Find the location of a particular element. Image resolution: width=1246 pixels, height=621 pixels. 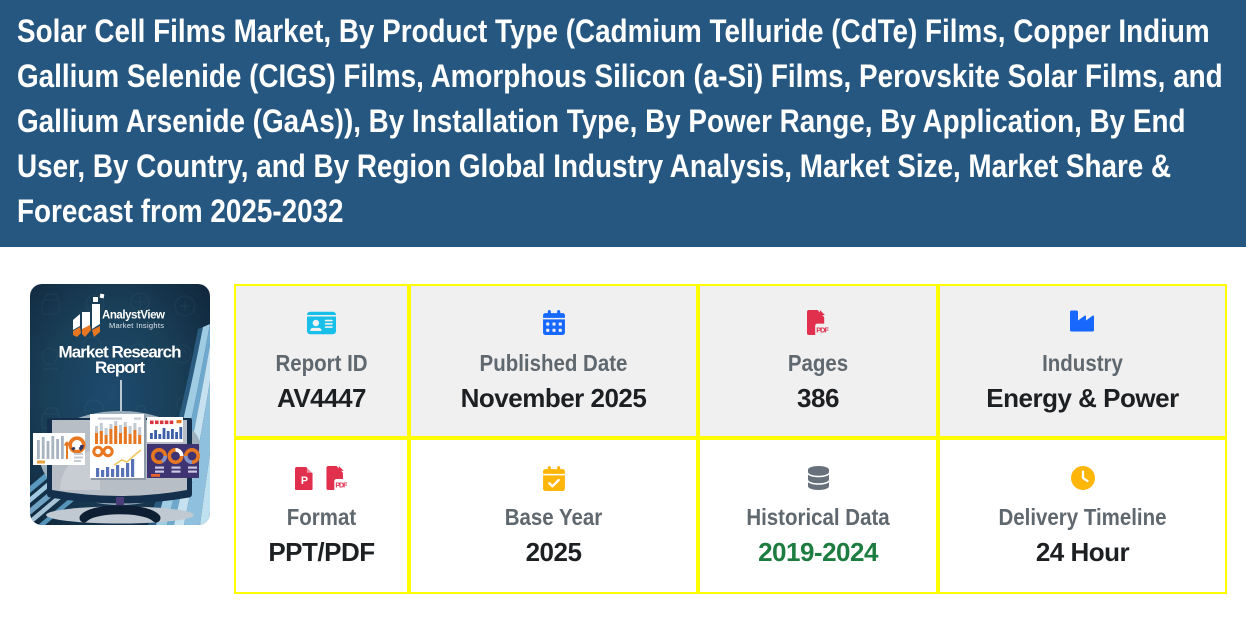

svg-text: P is located at coordinates (304, 481).